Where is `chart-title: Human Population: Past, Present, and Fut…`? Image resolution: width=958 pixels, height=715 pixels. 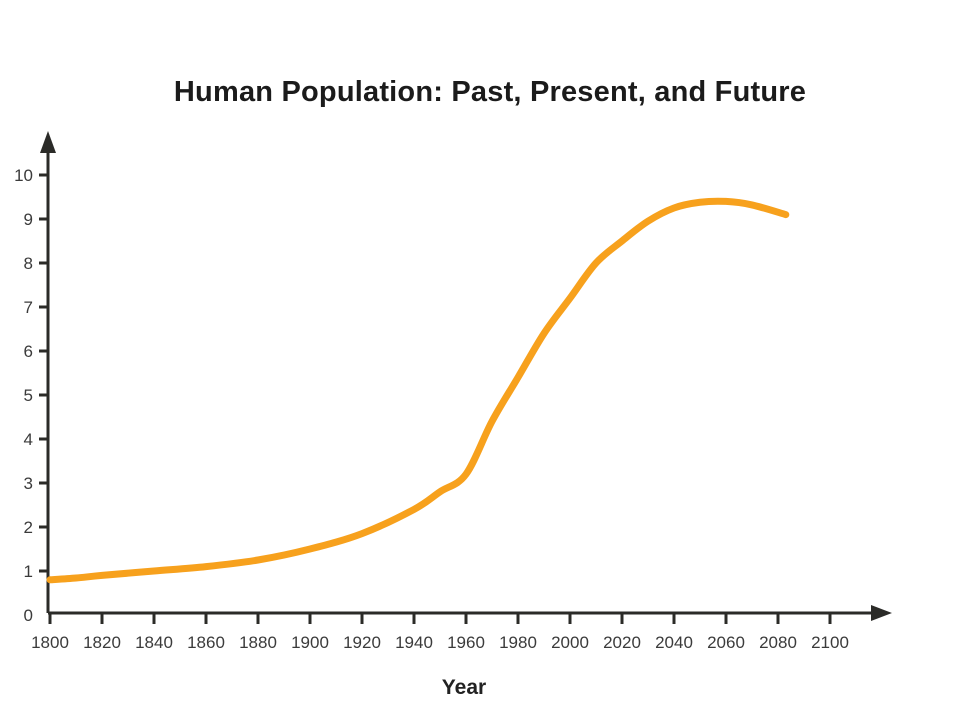 chart-title: Human Population: Past, Present, and Fut… is located at coordinates (490, 92).